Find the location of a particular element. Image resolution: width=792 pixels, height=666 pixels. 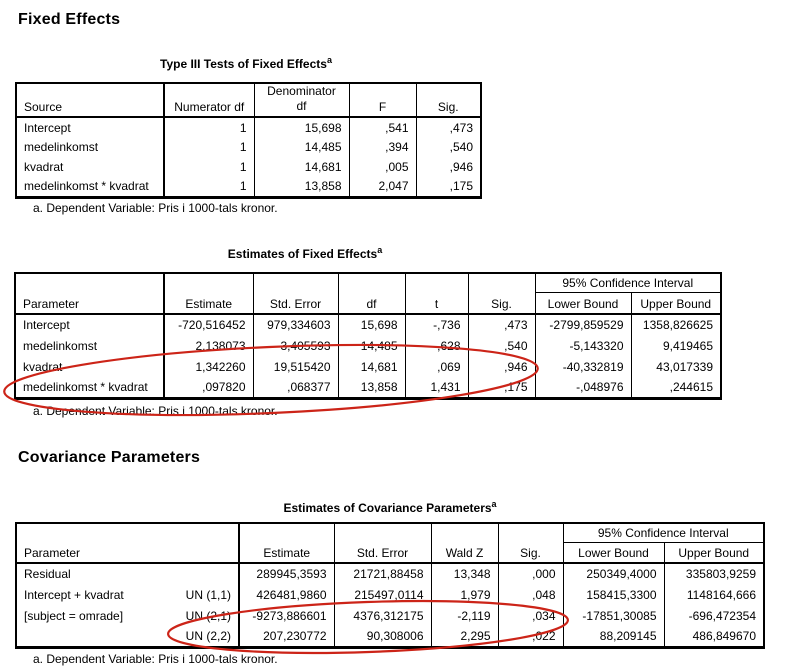

cell-std-error: 215497,0114 is located at coordinates (382, 594).